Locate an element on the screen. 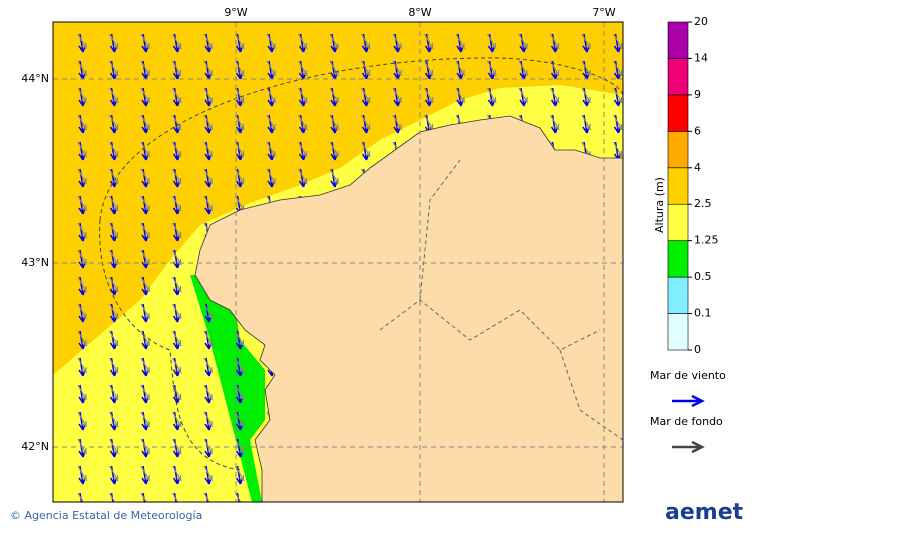 Image resolution: width=900 pixels, height=533 pixels. colorbar-label: 0.5 is located at coordinates (703, 276).